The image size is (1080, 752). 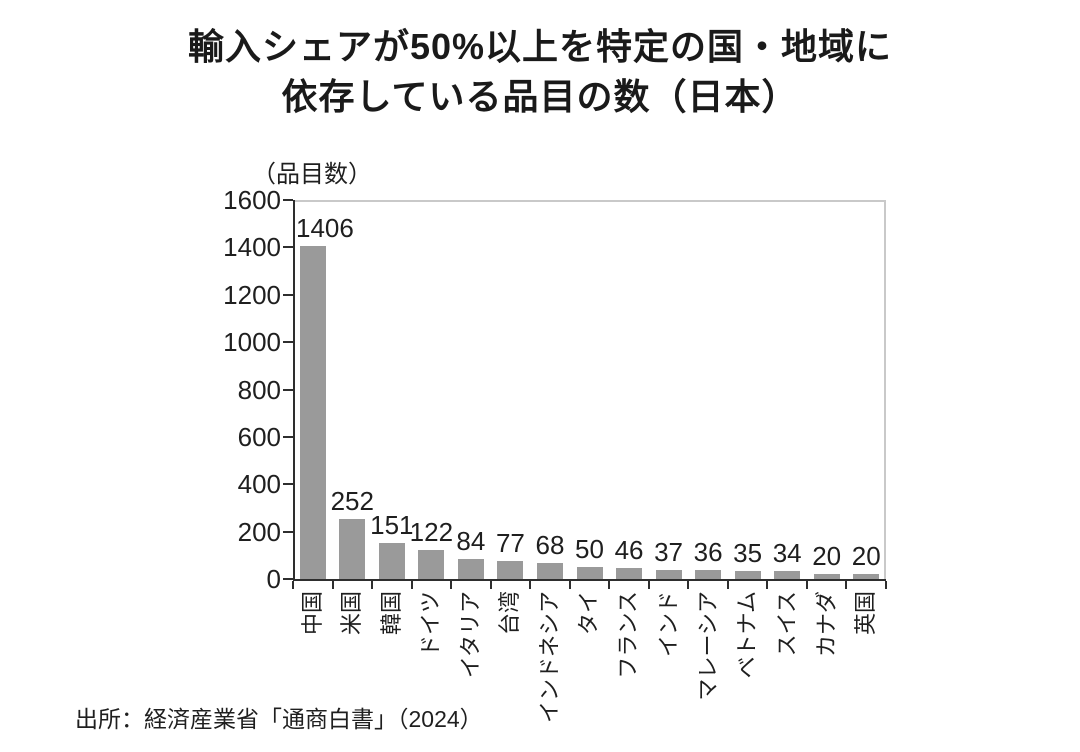 I want to click on y-axis-line, so click(x=294, y=390).